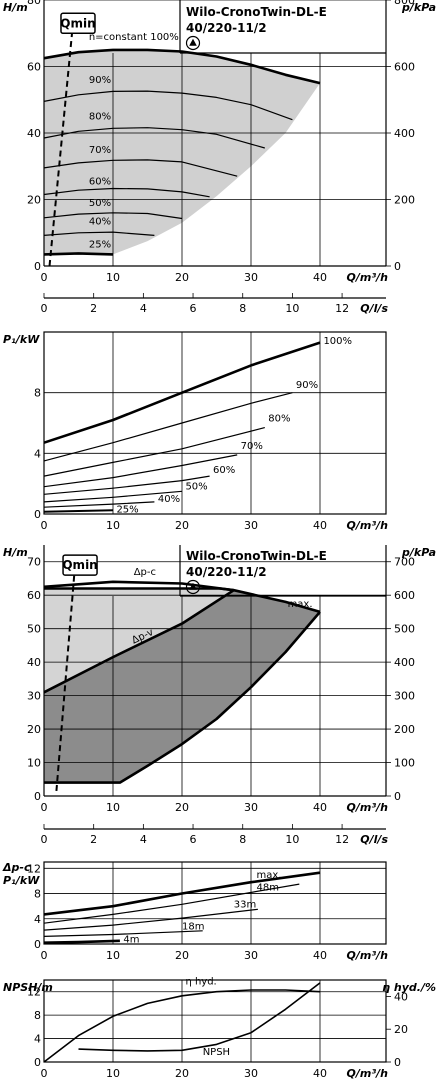 The height and width of the screenshot is (1080, 439). Describe the element at coordinates (100, 203) in the screenshot. I see `series-label: 50%` at that location.